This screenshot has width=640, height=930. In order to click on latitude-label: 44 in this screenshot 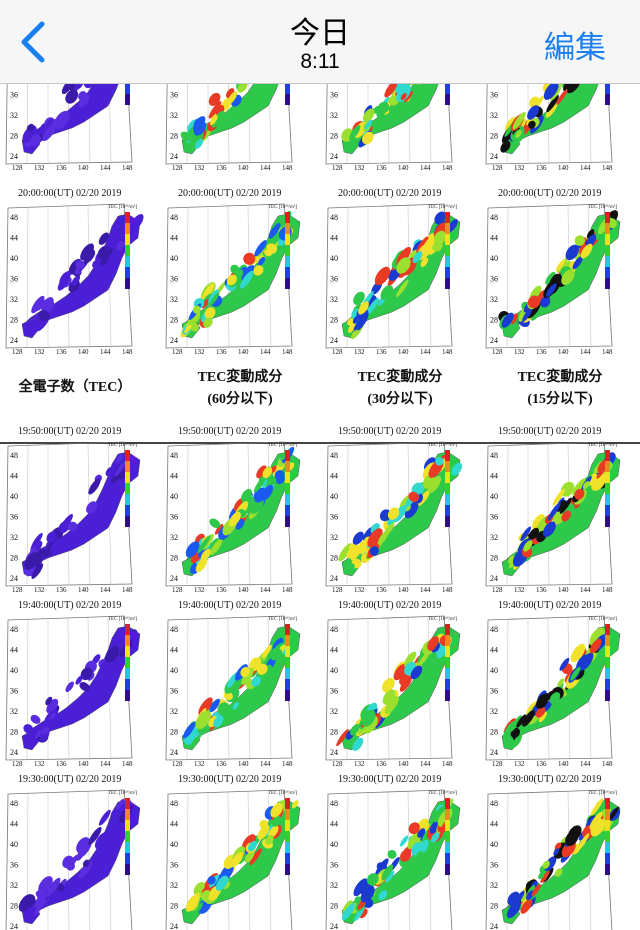, I will do `click(14, 824)`.